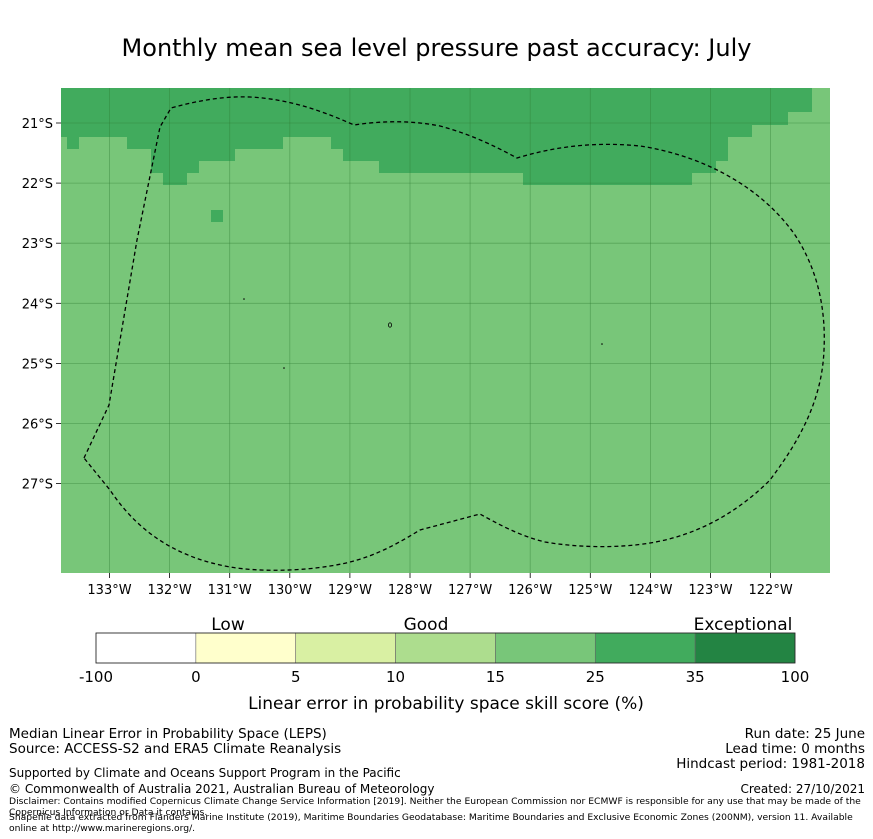 The height and width of the screenshot is (839, 873). What do you see at coordinates (37, 485) in the screenshot?
I see `latitude-label: 27°S` at bounding box center [37, 485].